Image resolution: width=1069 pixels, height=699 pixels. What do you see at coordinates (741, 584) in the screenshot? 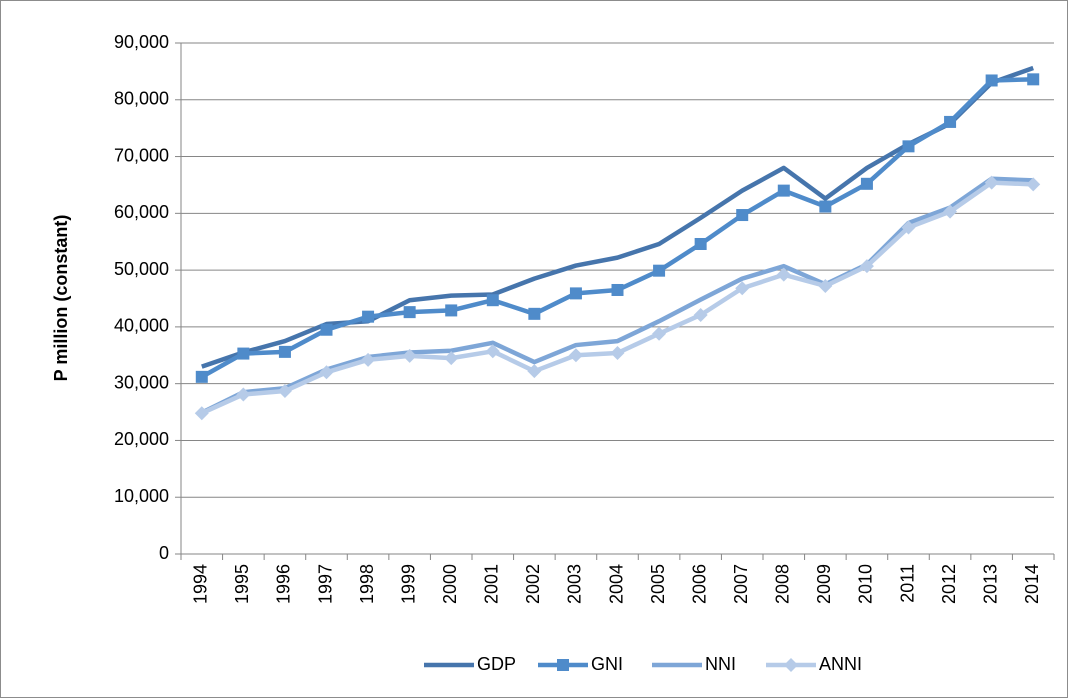
I see `x-tick-label: 2007` at bounding box center [741, 584].